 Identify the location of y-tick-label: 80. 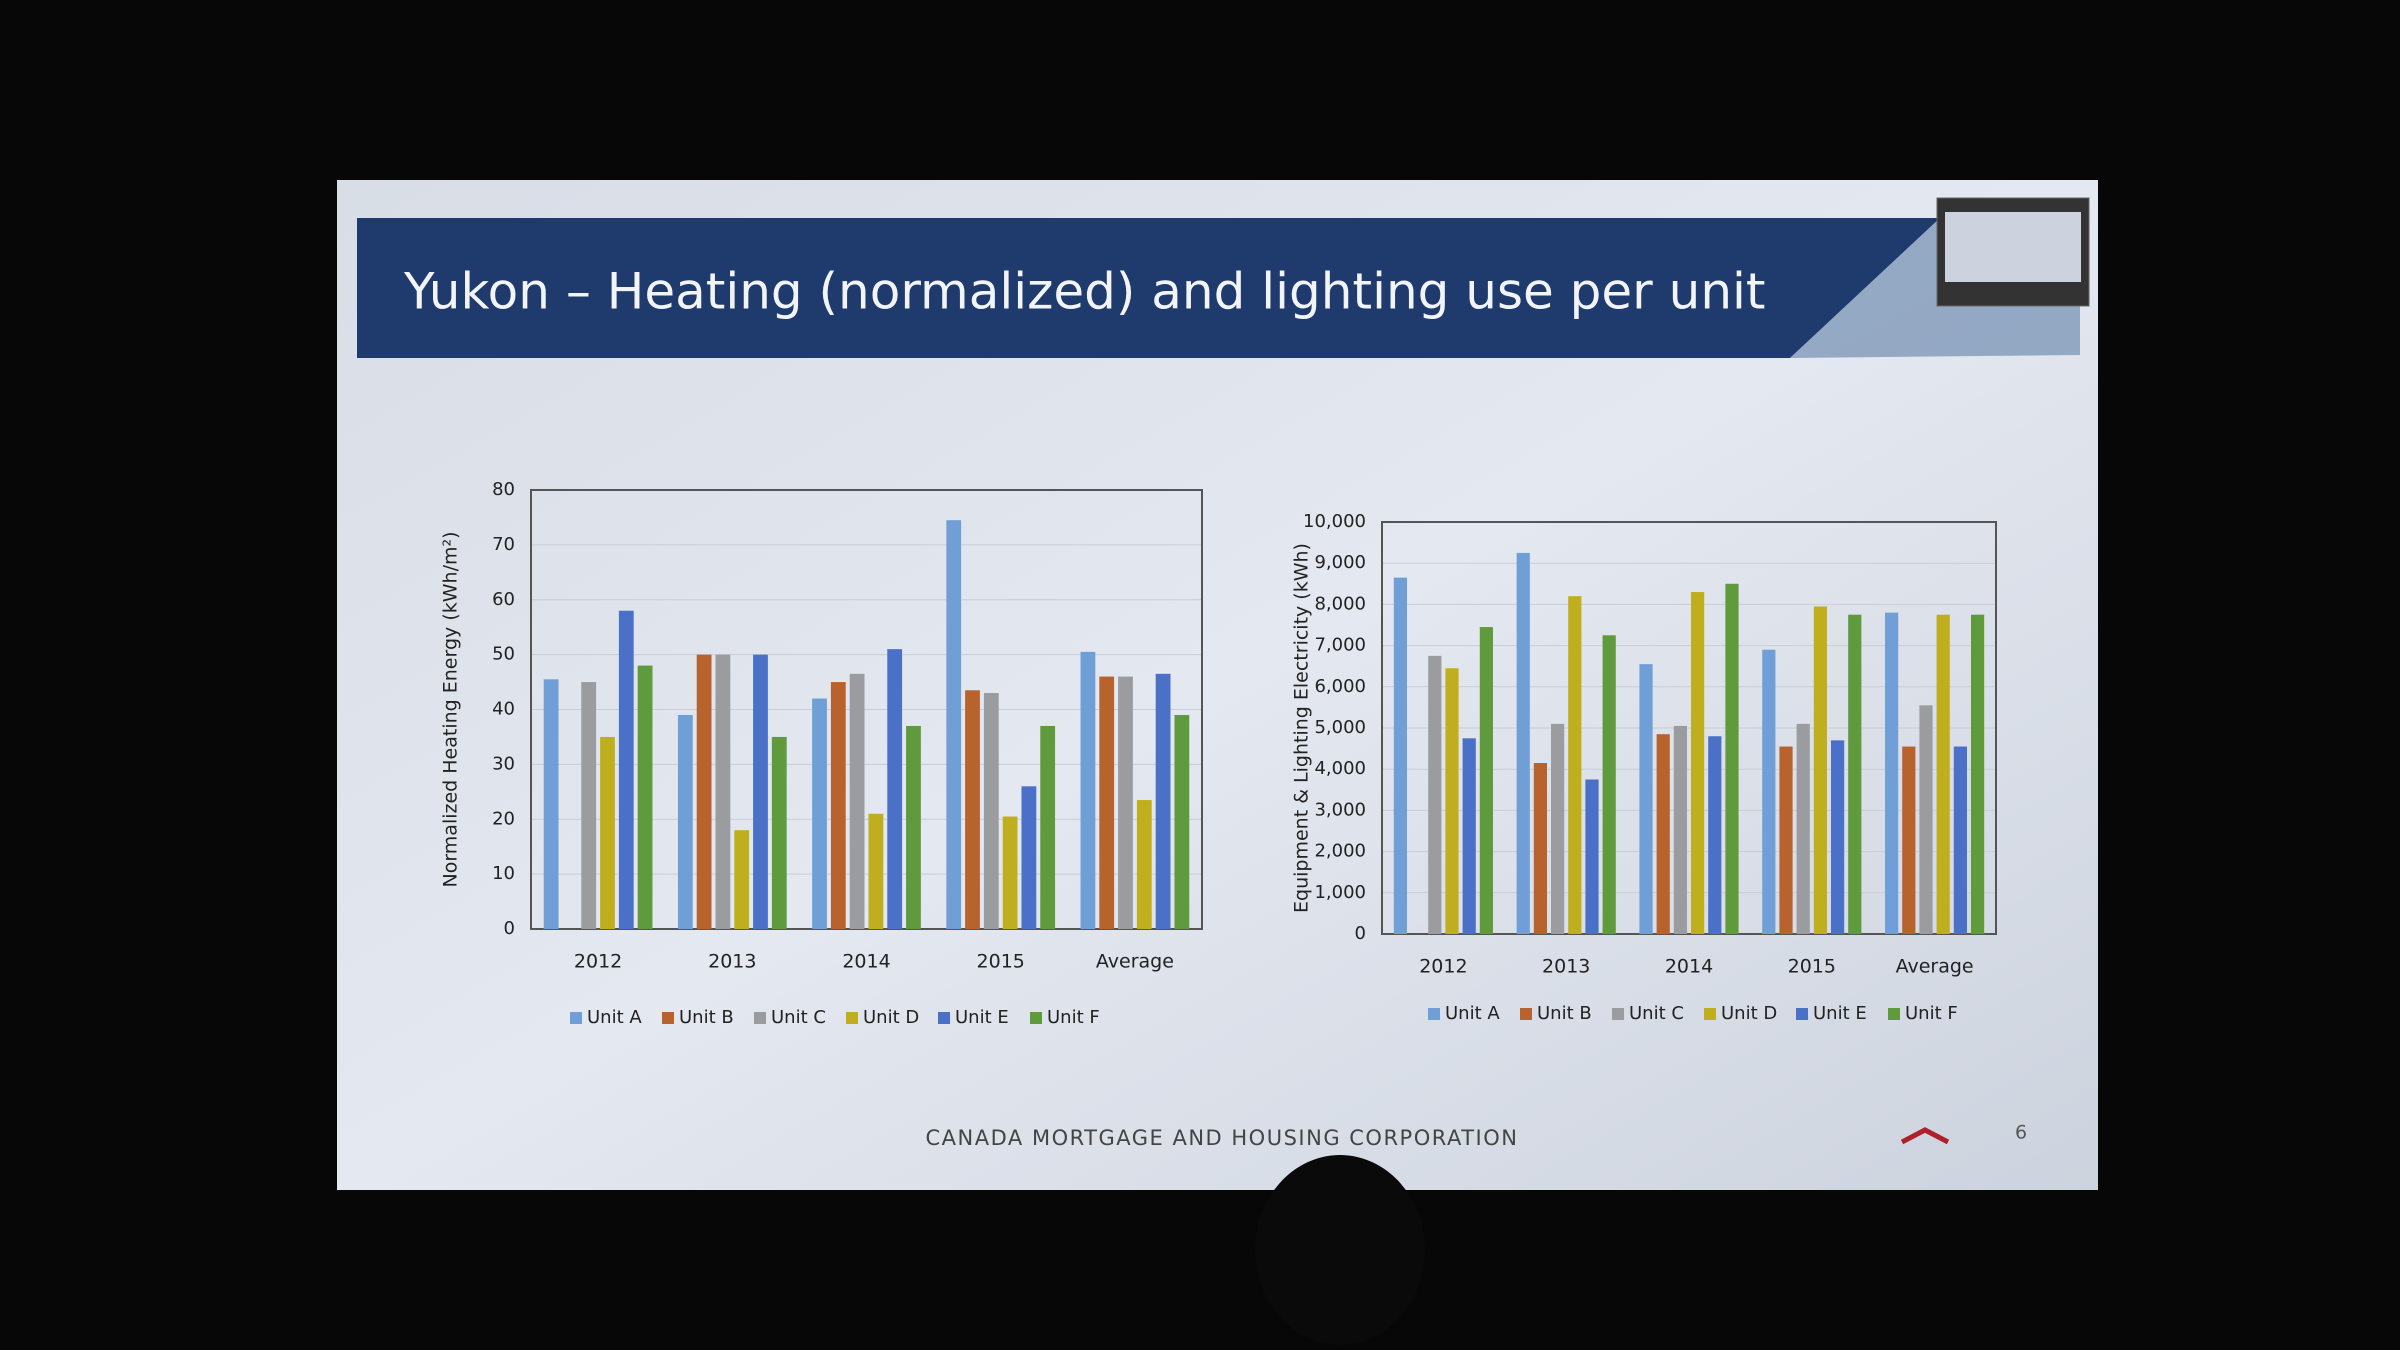
(503, 489).